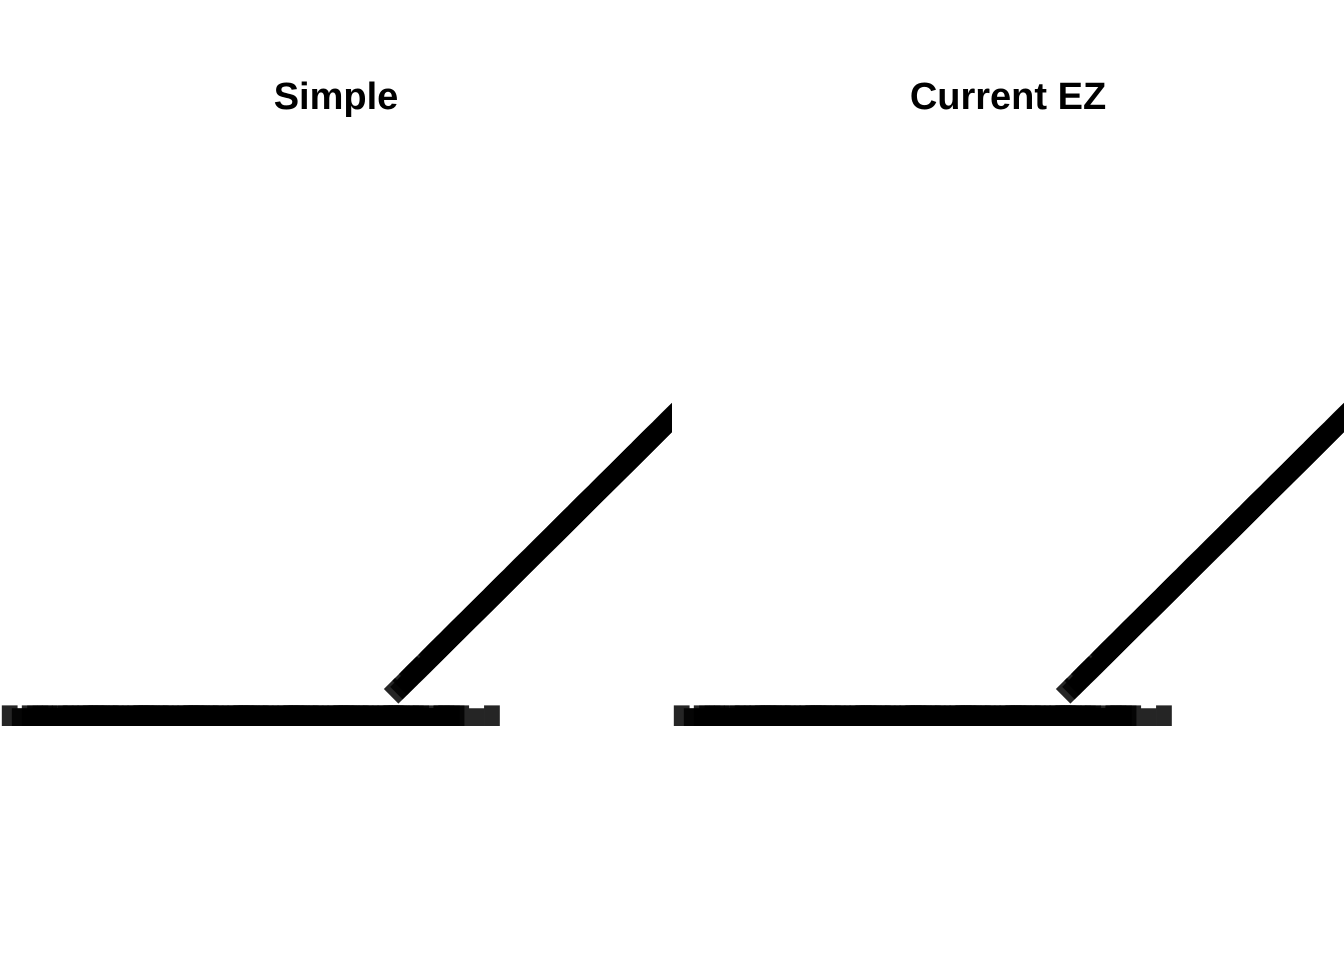 Image resolution: width=1344 pixels, height=960 pixels. What do you see at coordinates (1008, 97) in the screenshot?
I see `chart-title: Current EZ` at bounding box center [1008, 97].